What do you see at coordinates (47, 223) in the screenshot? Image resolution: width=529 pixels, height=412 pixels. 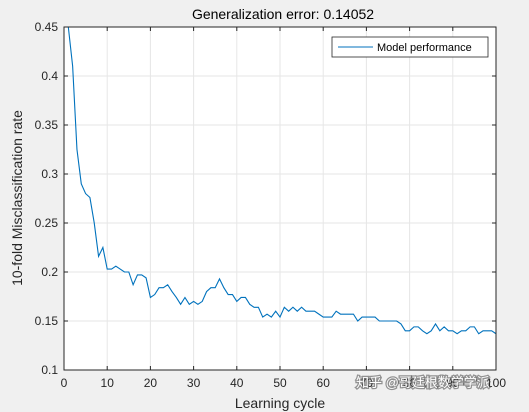 I see `y-tick-label: 0.25` at bounding box center [47, 223].